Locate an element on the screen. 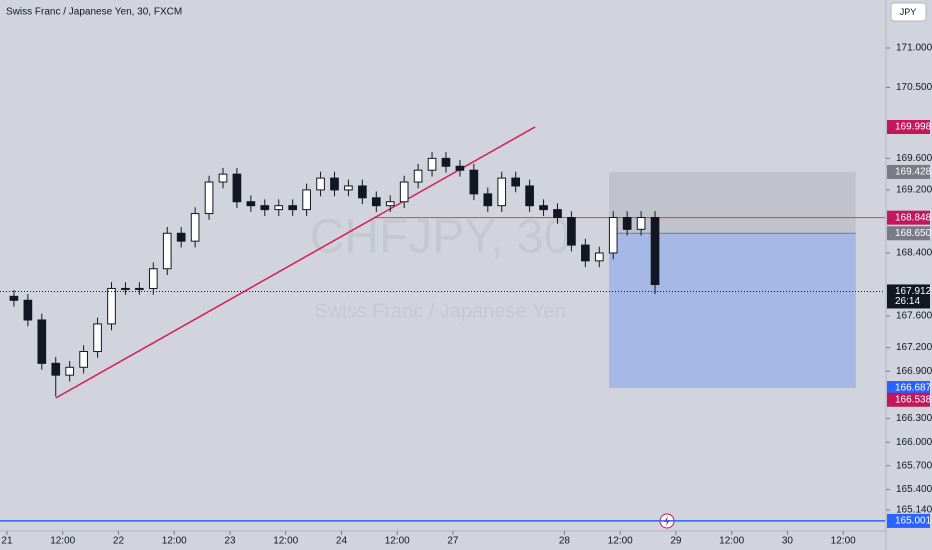 Image resolution: width=932 pixels, height=550 pixels. stop-zone is located at coordinates (732, 202).